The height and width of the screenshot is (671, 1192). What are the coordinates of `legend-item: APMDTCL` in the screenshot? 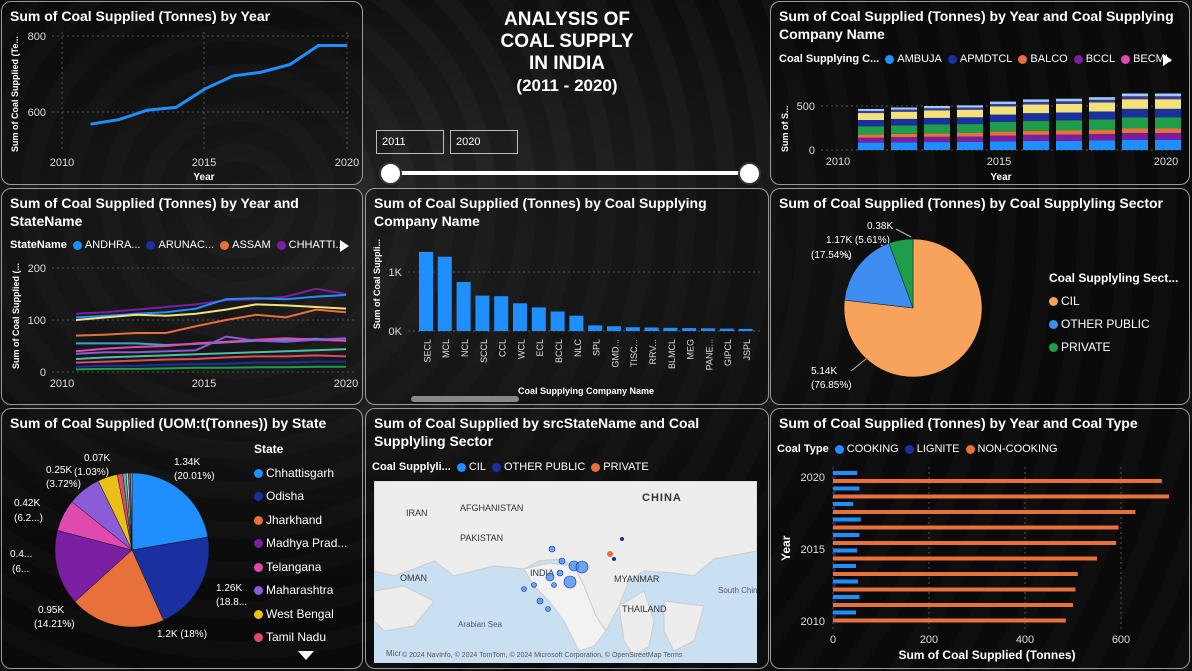 It's located at (979, 59).